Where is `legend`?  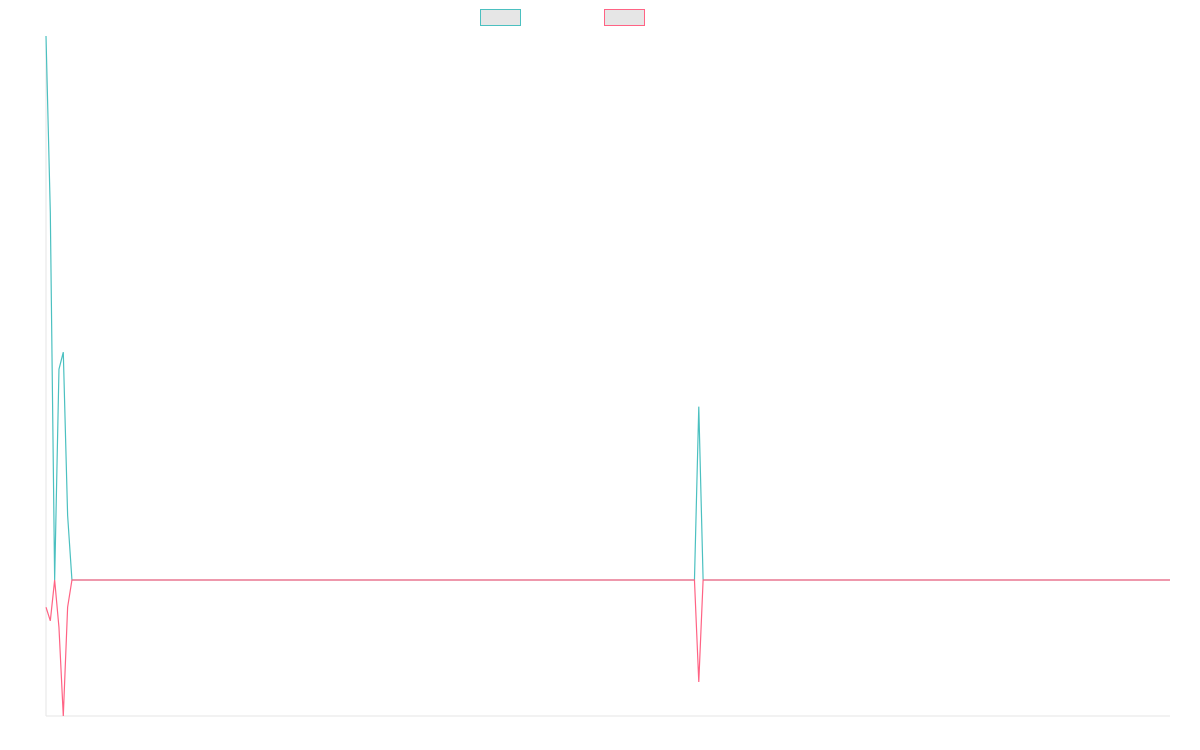 legend is located at coordinates (562, 17).